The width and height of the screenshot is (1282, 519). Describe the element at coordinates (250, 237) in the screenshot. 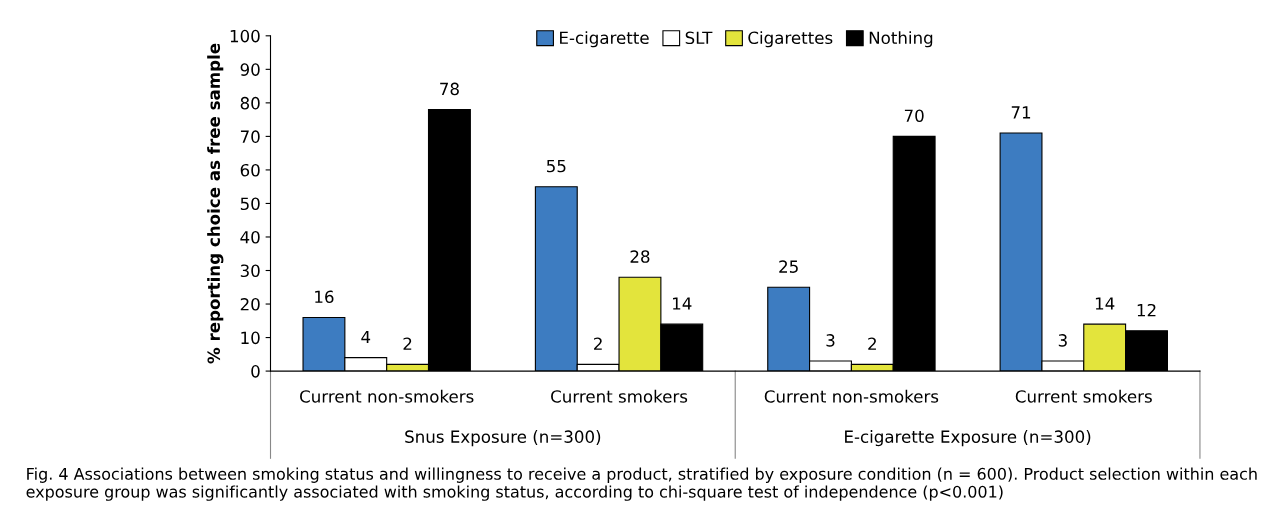

I see `y-tick-label: 40` at that location.